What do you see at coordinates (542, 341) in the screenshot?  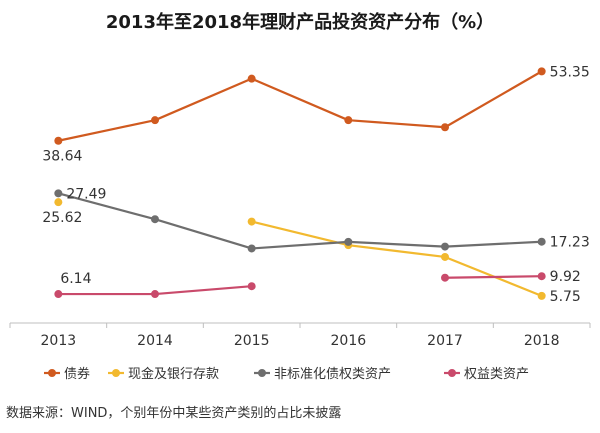 I see `x-tick-label: 2018` at bounding box center [542, 341].